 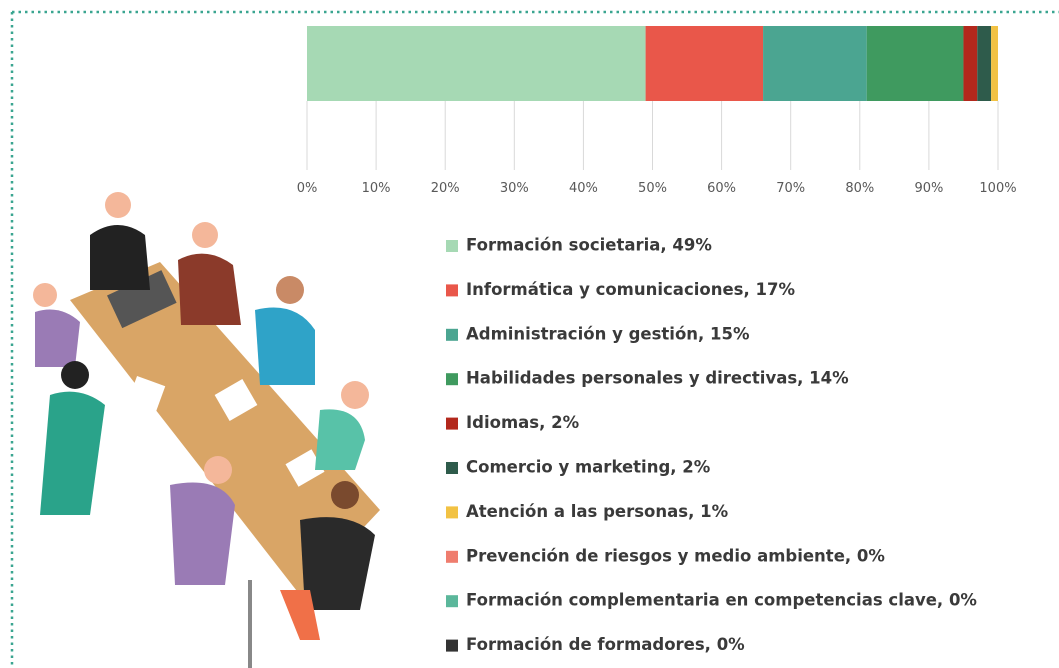 I want to click on legend-label: Administración y gestión, 15%, so click(x=608, y=333).